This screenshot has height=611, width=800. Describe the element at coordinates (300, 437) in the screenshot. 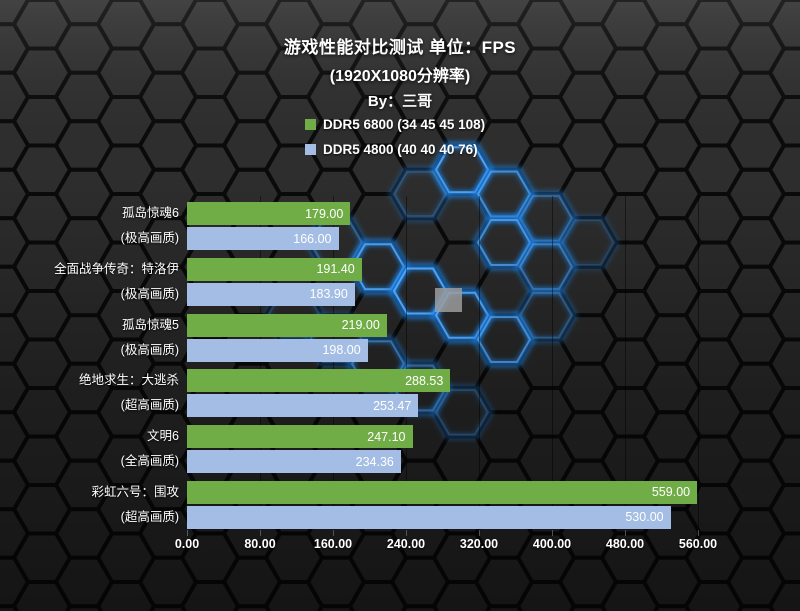

I see `bar-ddr5-6800: 247.10` at that location.